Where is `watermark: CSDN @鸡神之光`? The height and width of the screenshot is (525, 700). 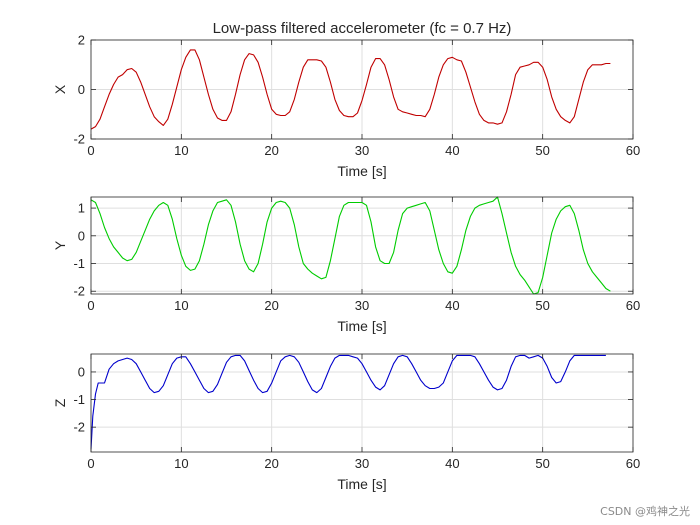 watermark: CSDN @鸡神之光 is located at coordinates (645, 511).